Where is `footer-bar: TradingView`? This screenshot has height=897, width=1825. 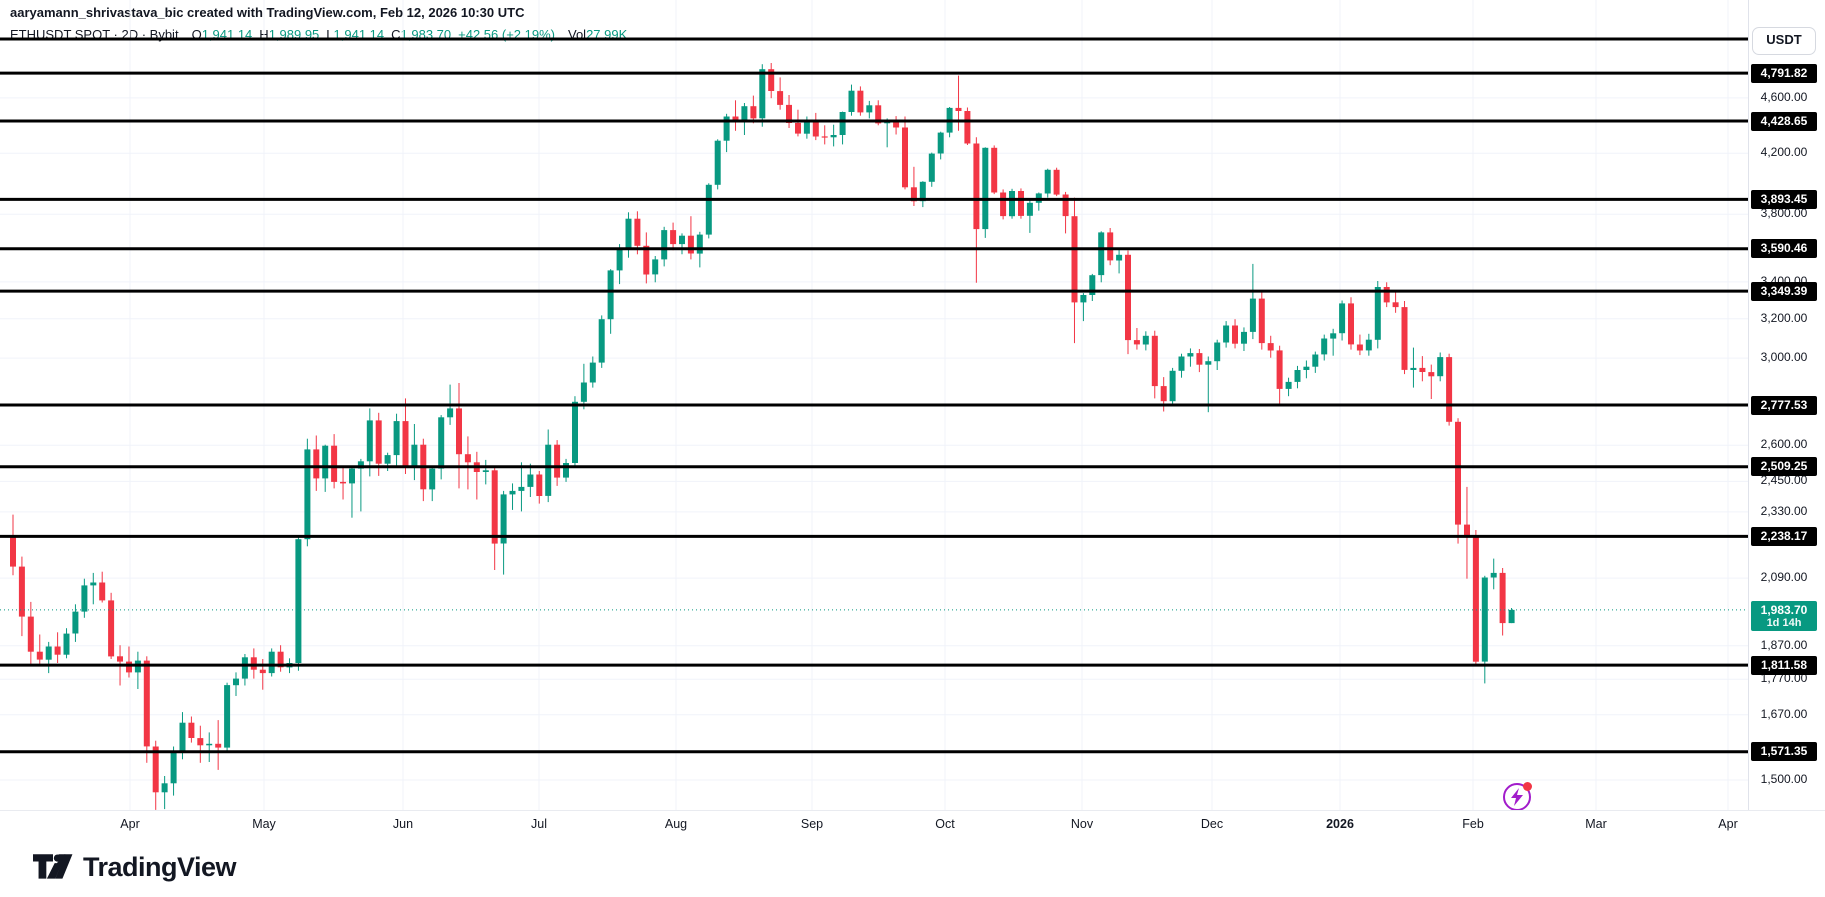
footer-bar: TradingView is located at coordinates (912, 867).